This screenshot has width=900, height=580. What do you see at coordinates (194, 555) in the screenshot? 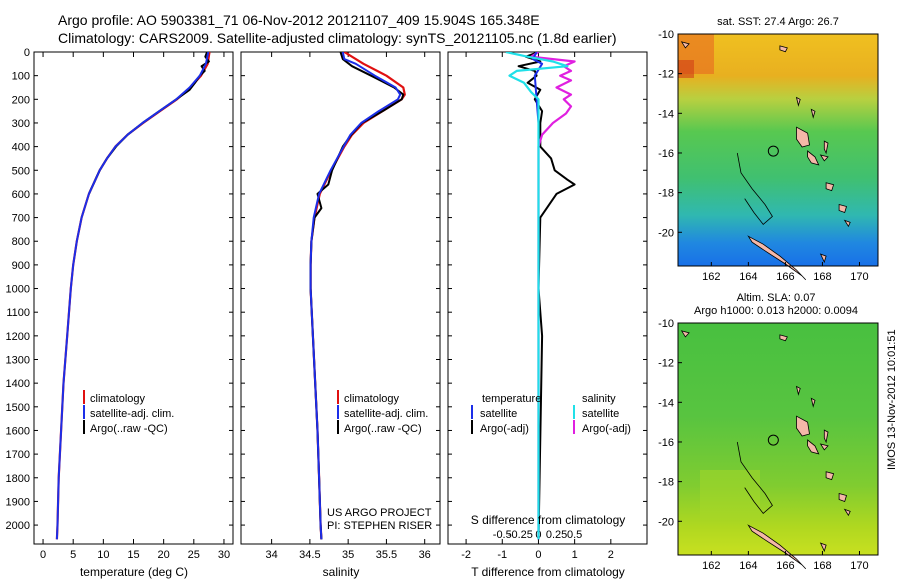
I see `x-tick-label: 25` at bounding box center [194, 555].